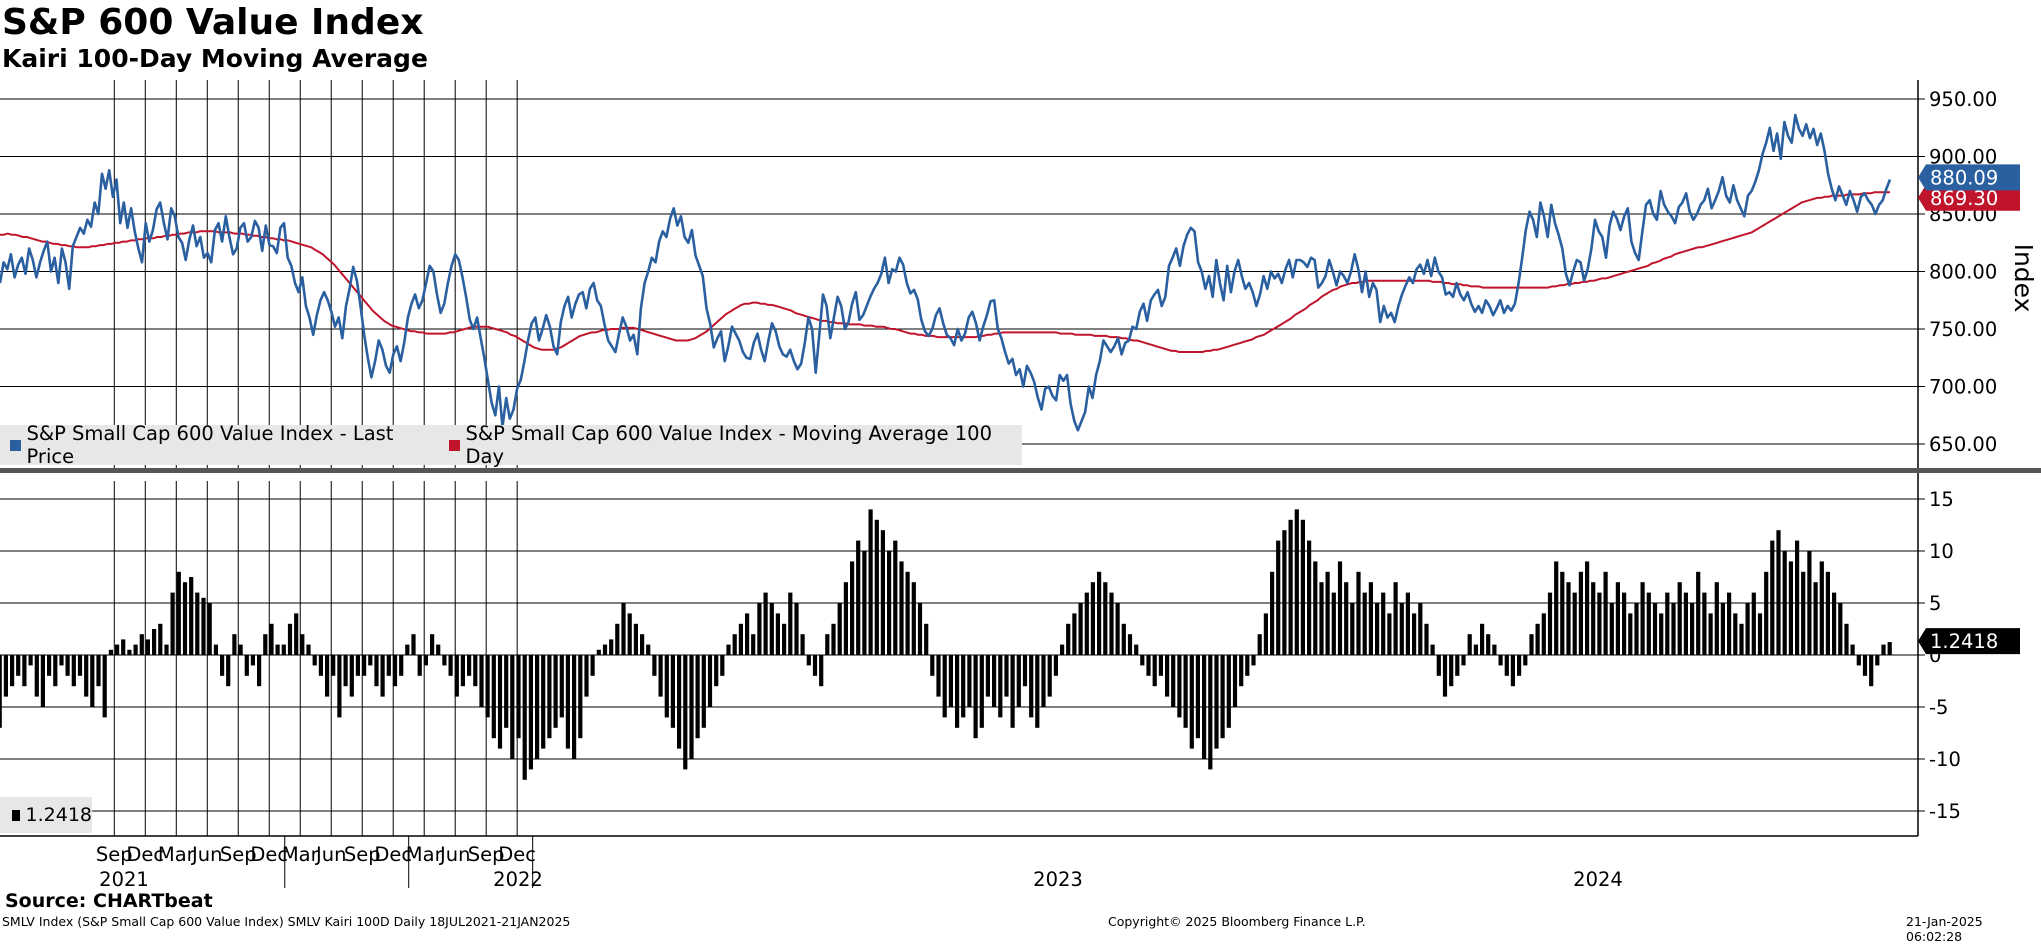 The image size is (2041, 944). Describe the element at coordinates (1963, 387) in the screenshot. I see `top-y-tick-label: 700.00` at that location.